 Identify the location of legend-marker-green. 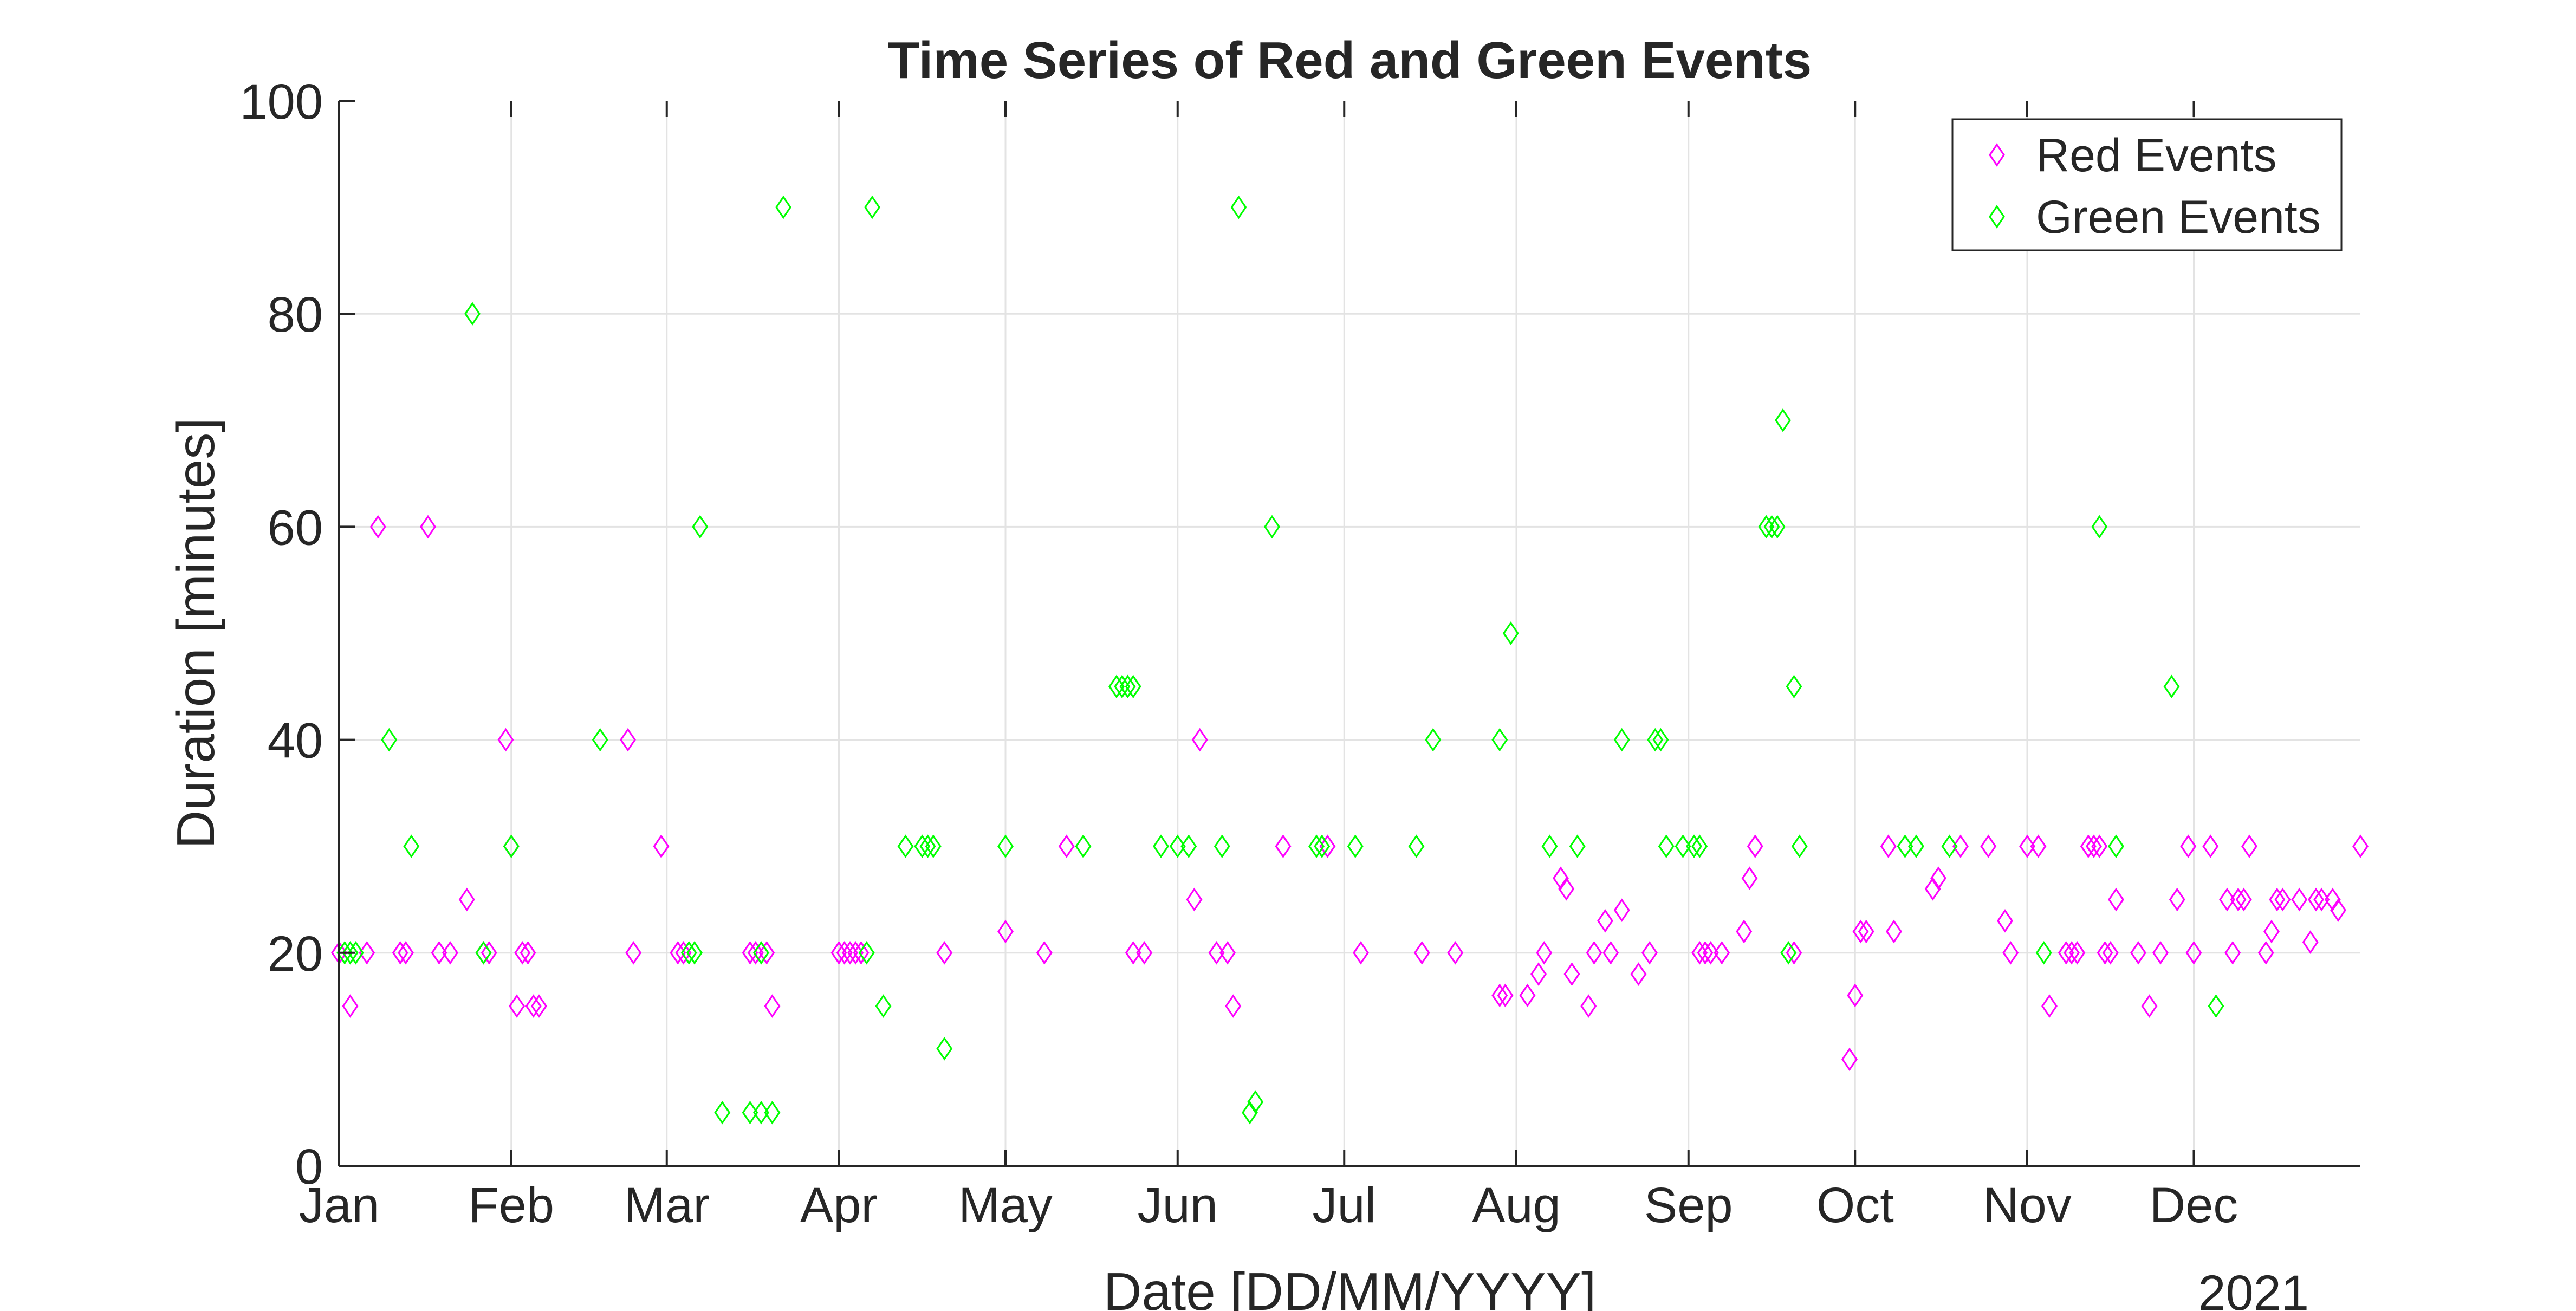
(1997, 217).